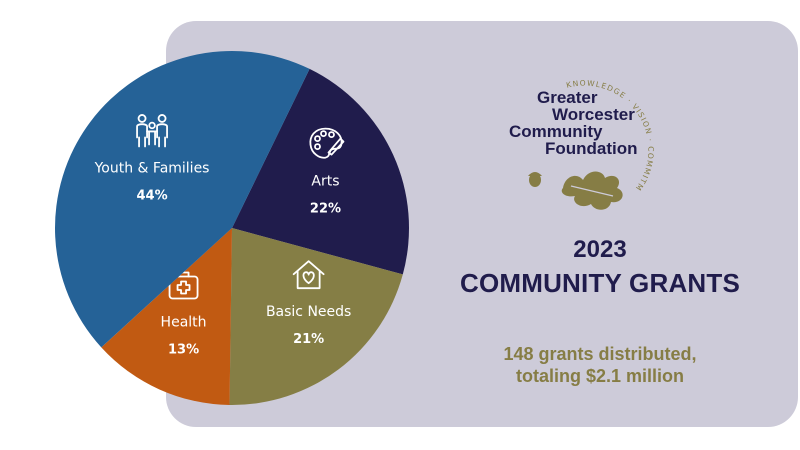  I want to click on pie-slice-group-2: Health 13%, so click(167, 316).